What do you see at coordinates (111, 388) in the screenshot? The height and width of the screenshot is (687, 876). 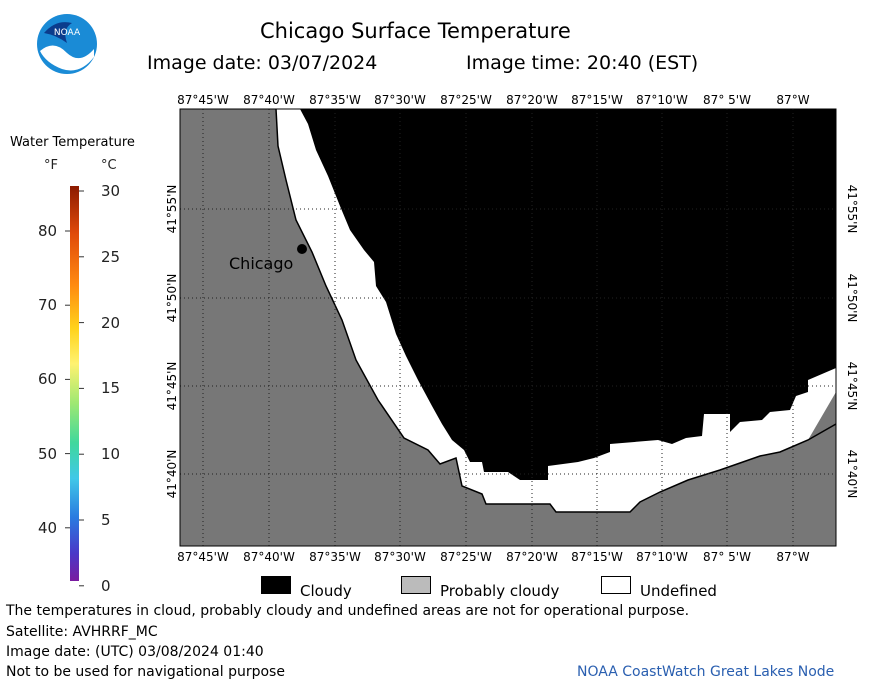 I see `celsius-tick-label: 15` at bounding box center [111, 388].